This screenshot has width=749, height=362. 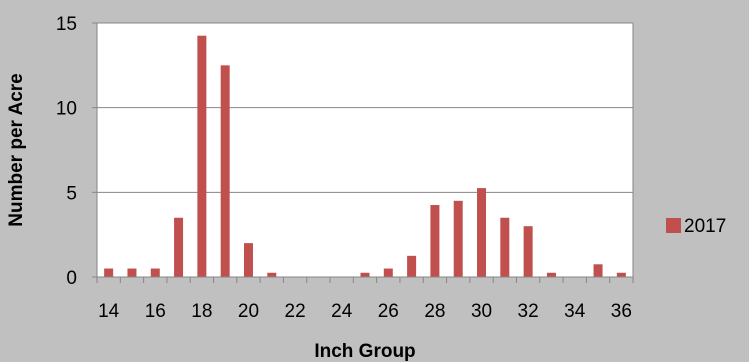 I want to click on y-tick-label: 10, so click(x=66, y=109).